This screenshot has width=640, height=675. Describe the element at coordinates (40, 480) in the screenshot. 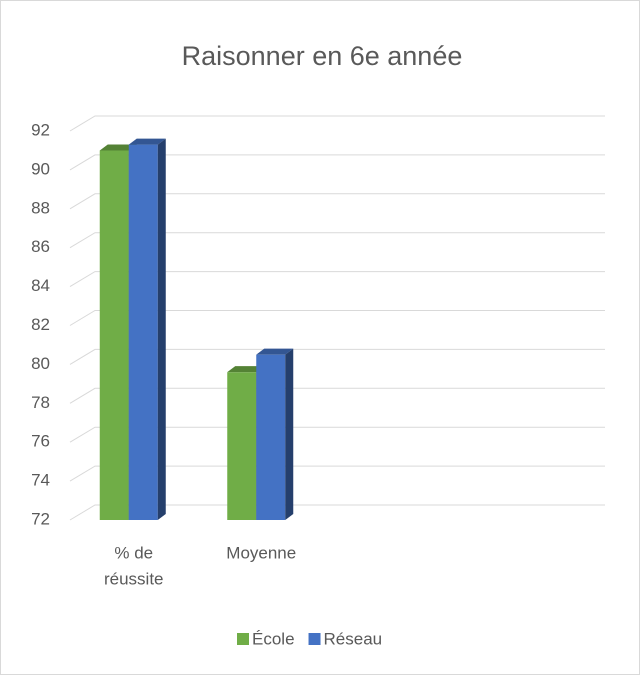

I see `y-tick-label: 74` at that location.